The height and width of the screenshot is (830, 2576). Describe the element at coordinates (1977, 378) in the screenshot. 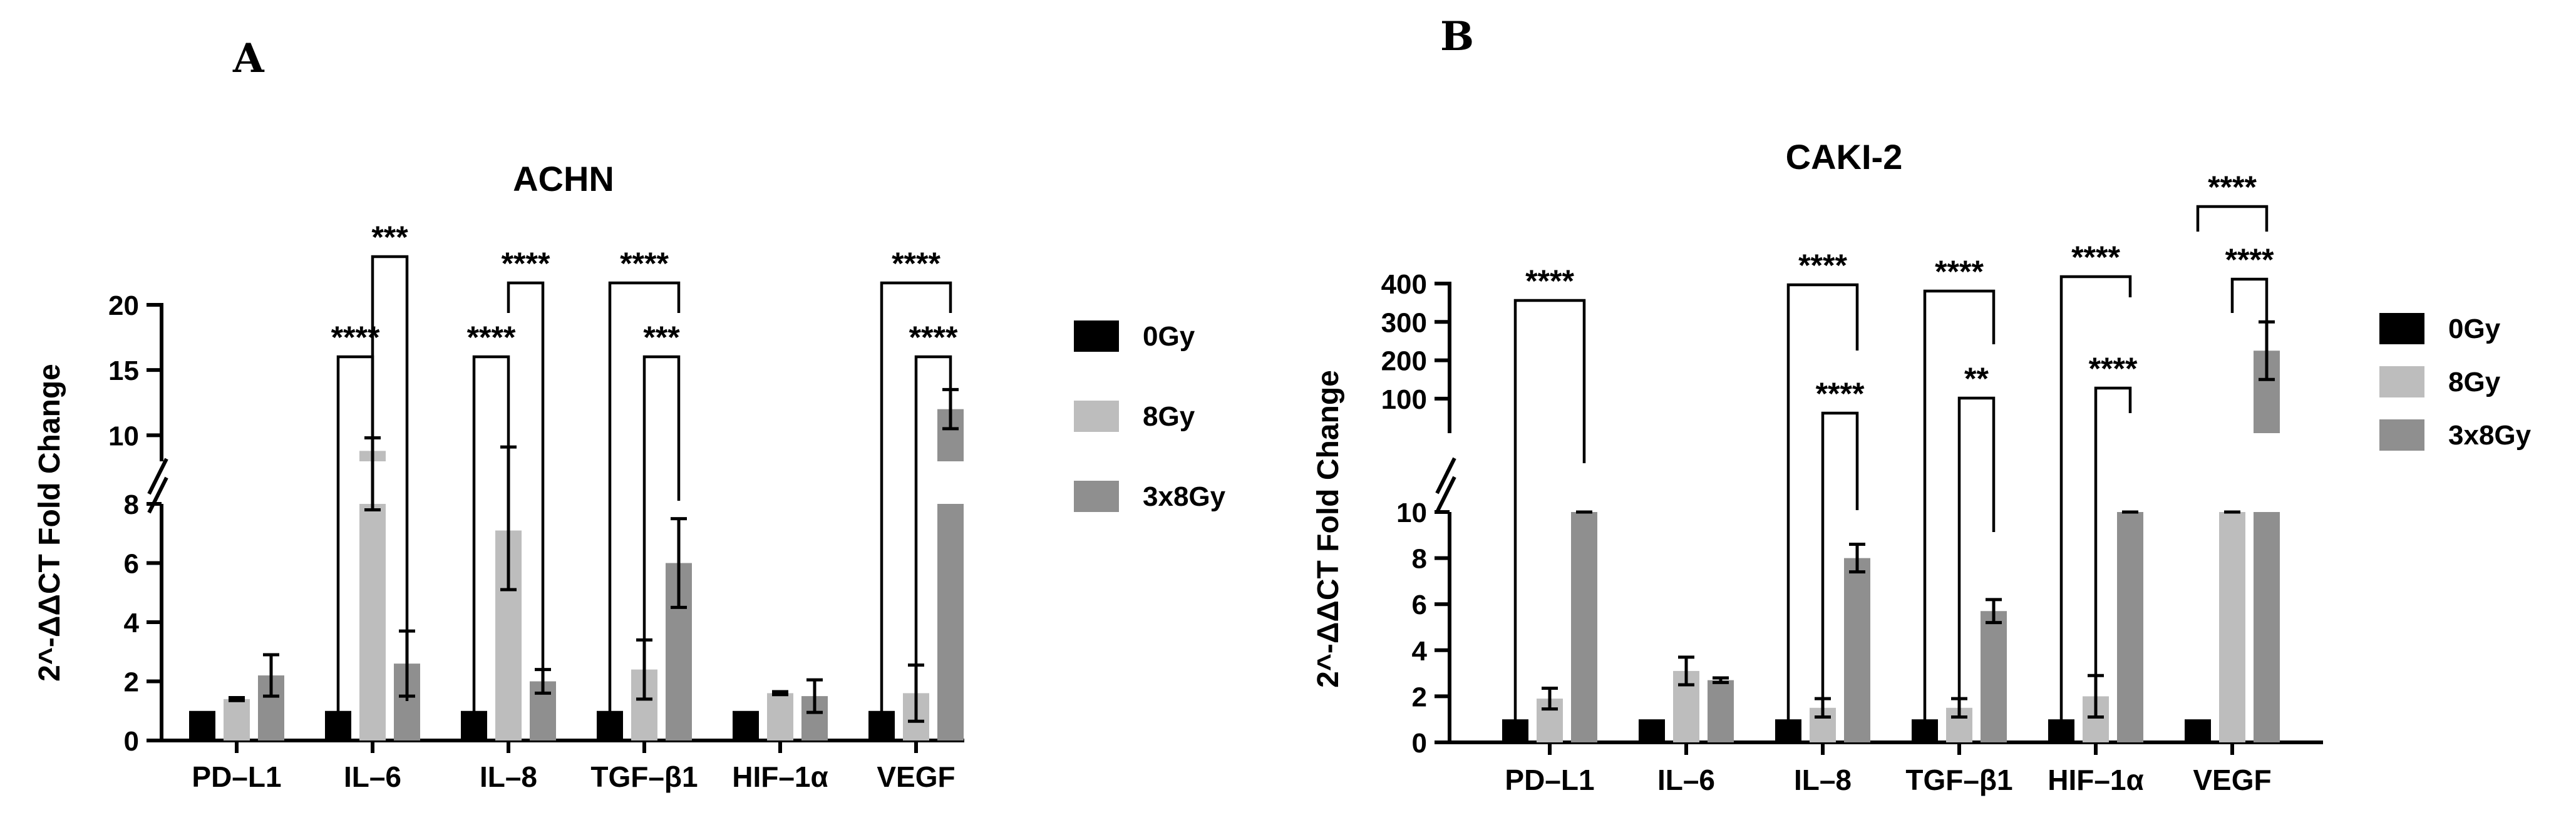

I see `significance-label: **` at that location.